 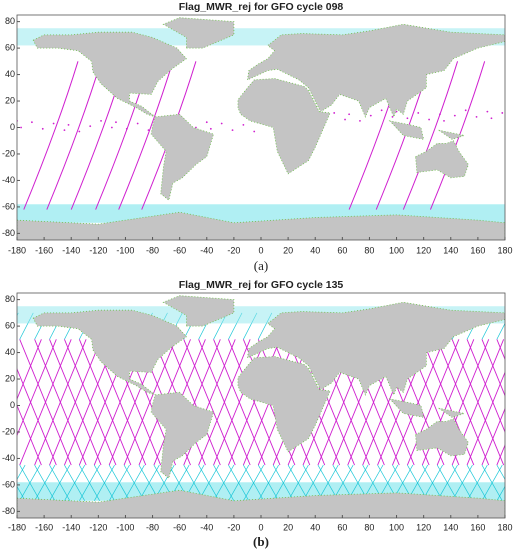 I want to click on panel-label: (b), so click(x=261, y=541).